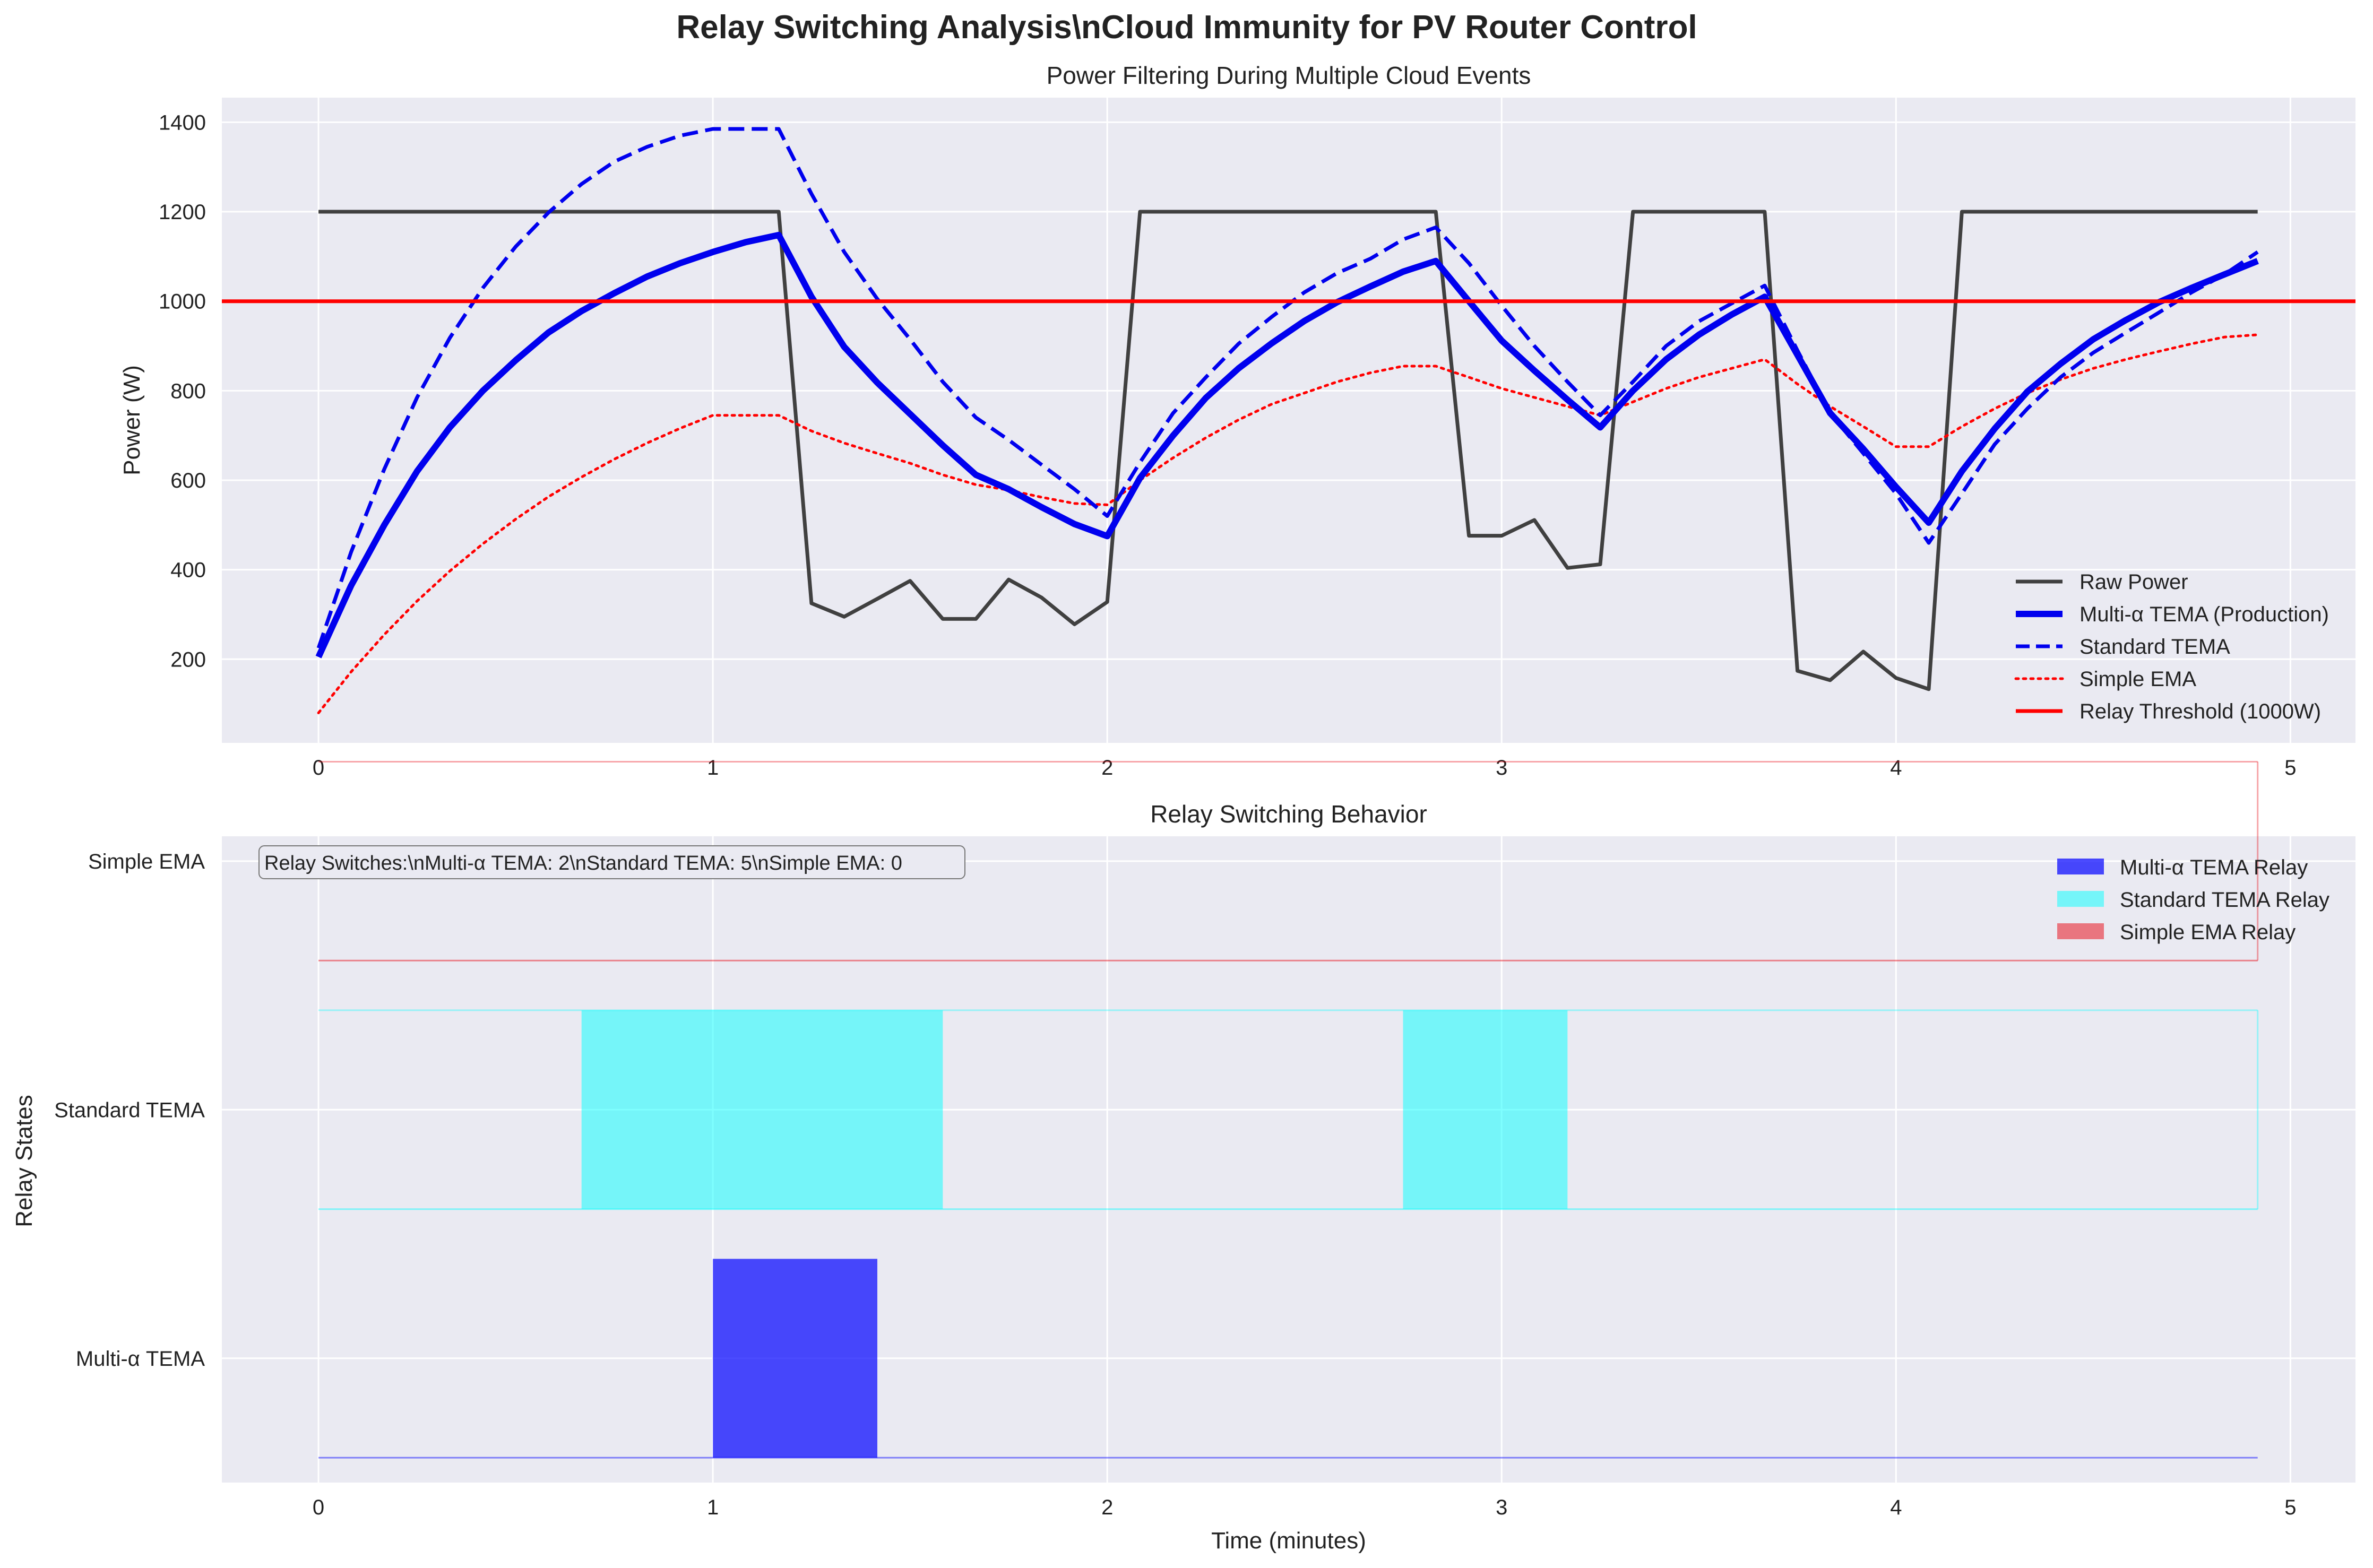 The width and height of the screenshot is (2373, 1568). What do you see at coordinates (2204, 614) in the screenshot?
I see `top-legend-label: Multi-α TEMA (Production)` at bounding box center [2204, 614].